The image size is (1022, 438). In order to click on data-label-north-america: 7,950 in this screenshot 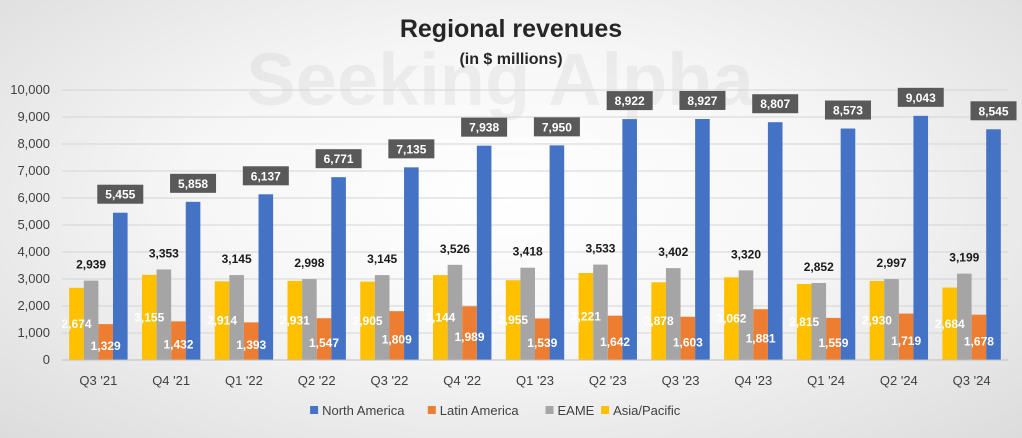, I will do `click(557, 127)`.